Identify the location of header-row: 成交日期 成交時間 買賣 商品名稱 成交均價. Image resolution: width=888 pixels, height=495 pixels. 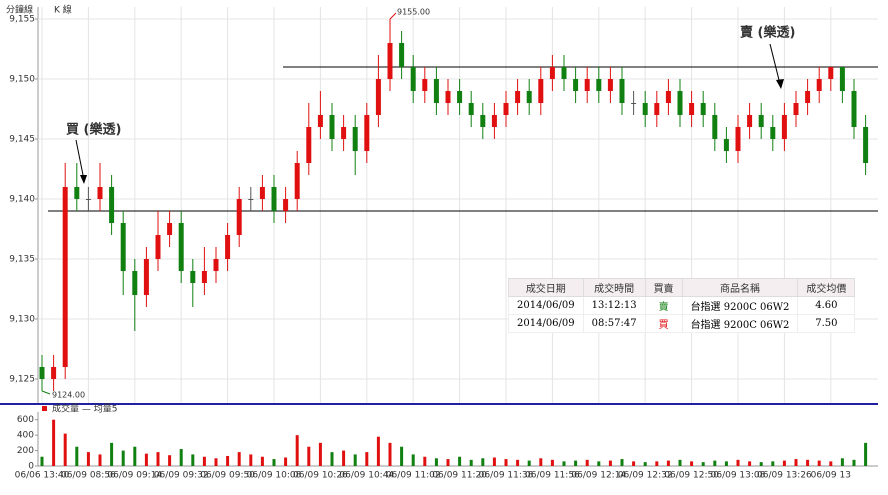
(682, 287).